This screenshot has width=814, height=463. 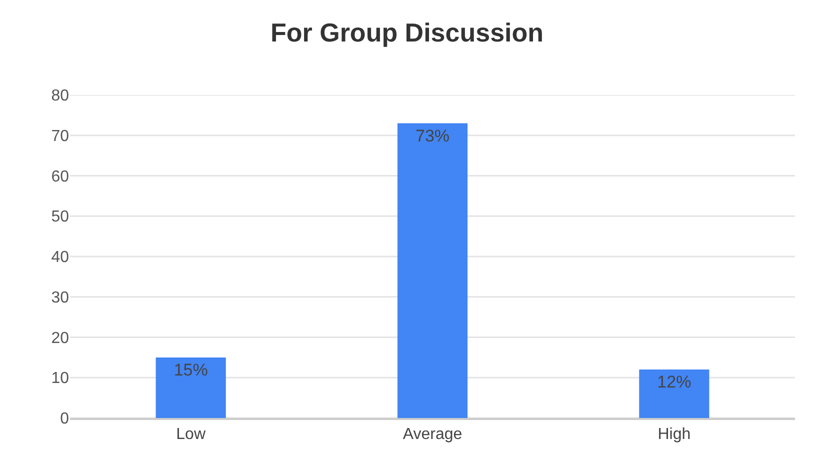 I want to click on y-tick-label: 70, so click(x=60, y=136).